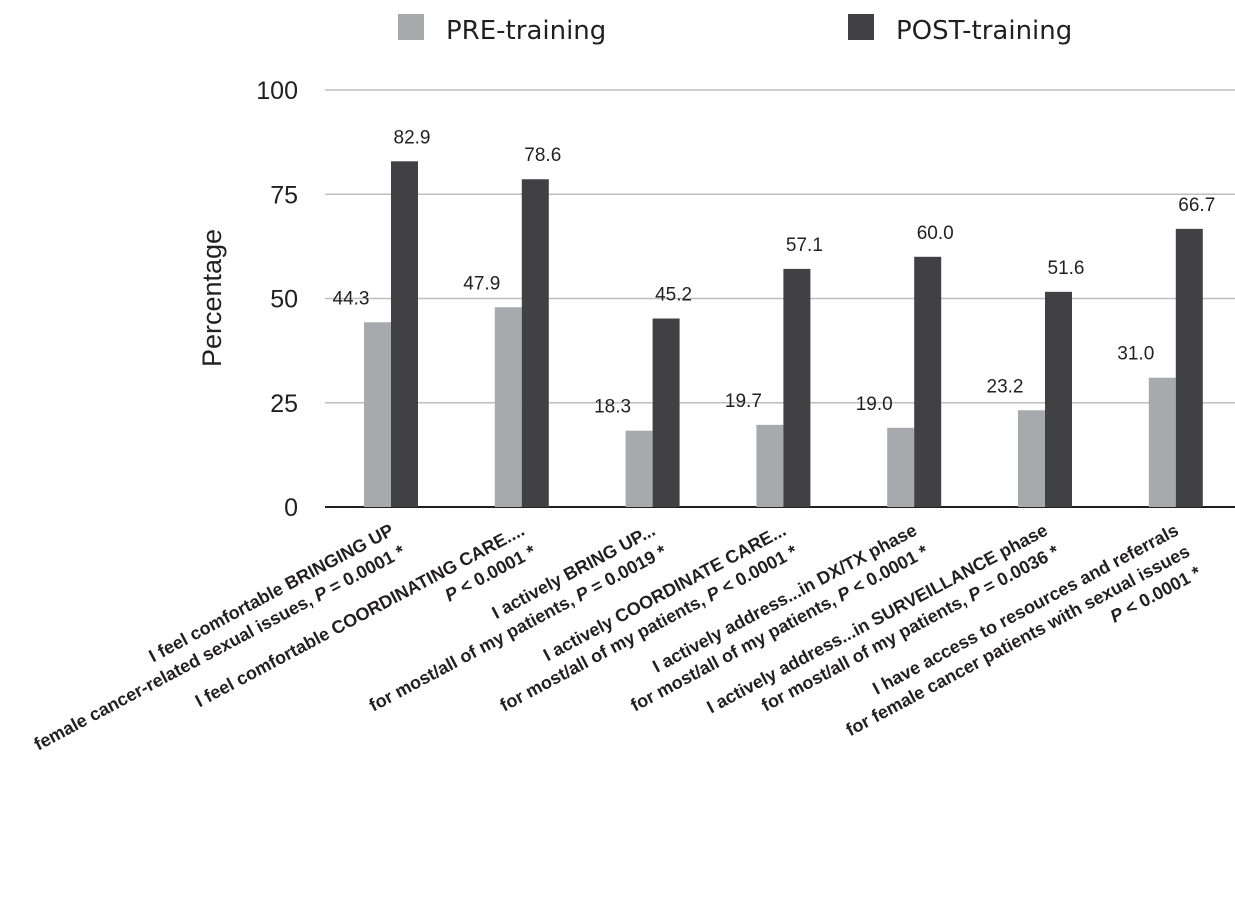 This screenshot has height=899, width=1235. I want to click on value-label-post-4: 57.1, so click(804, 245).